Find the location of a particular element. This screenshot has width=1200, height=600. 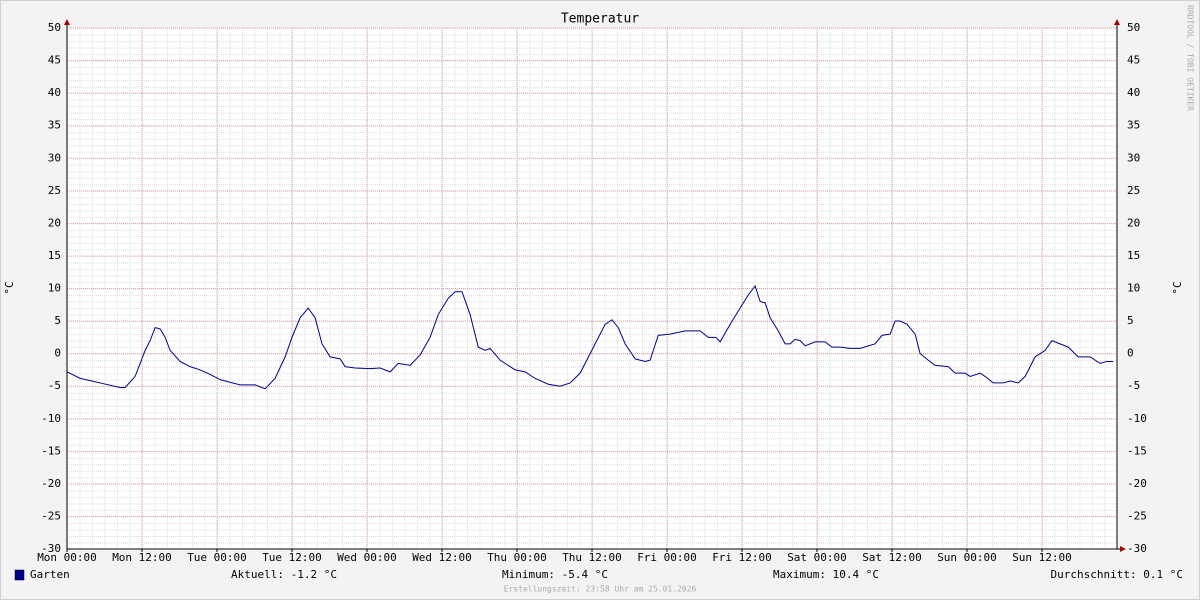

y-tick-label: 50 is located at coordinates (54, 27).